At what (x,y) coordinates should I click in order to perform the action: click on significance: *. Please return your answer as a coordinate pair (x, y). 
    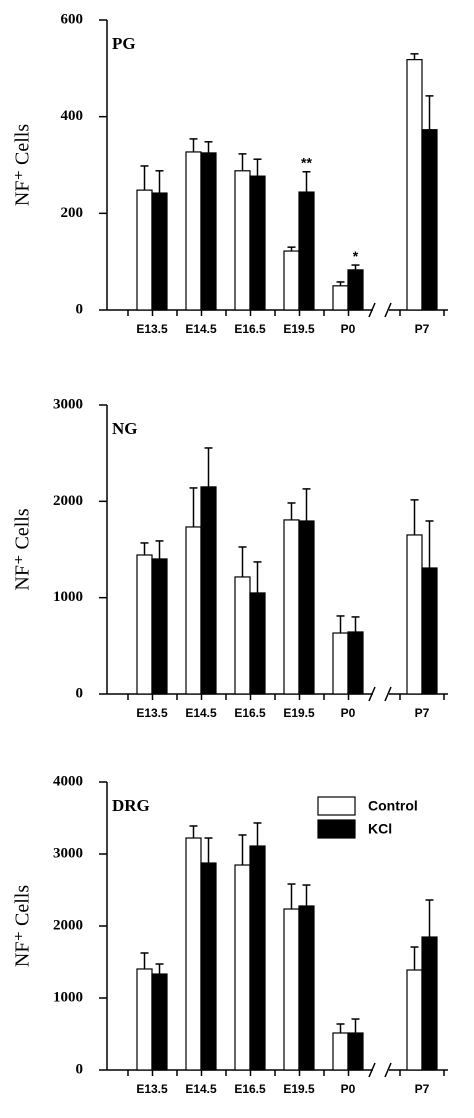
    Looking at the image, I should click on (356, 256).